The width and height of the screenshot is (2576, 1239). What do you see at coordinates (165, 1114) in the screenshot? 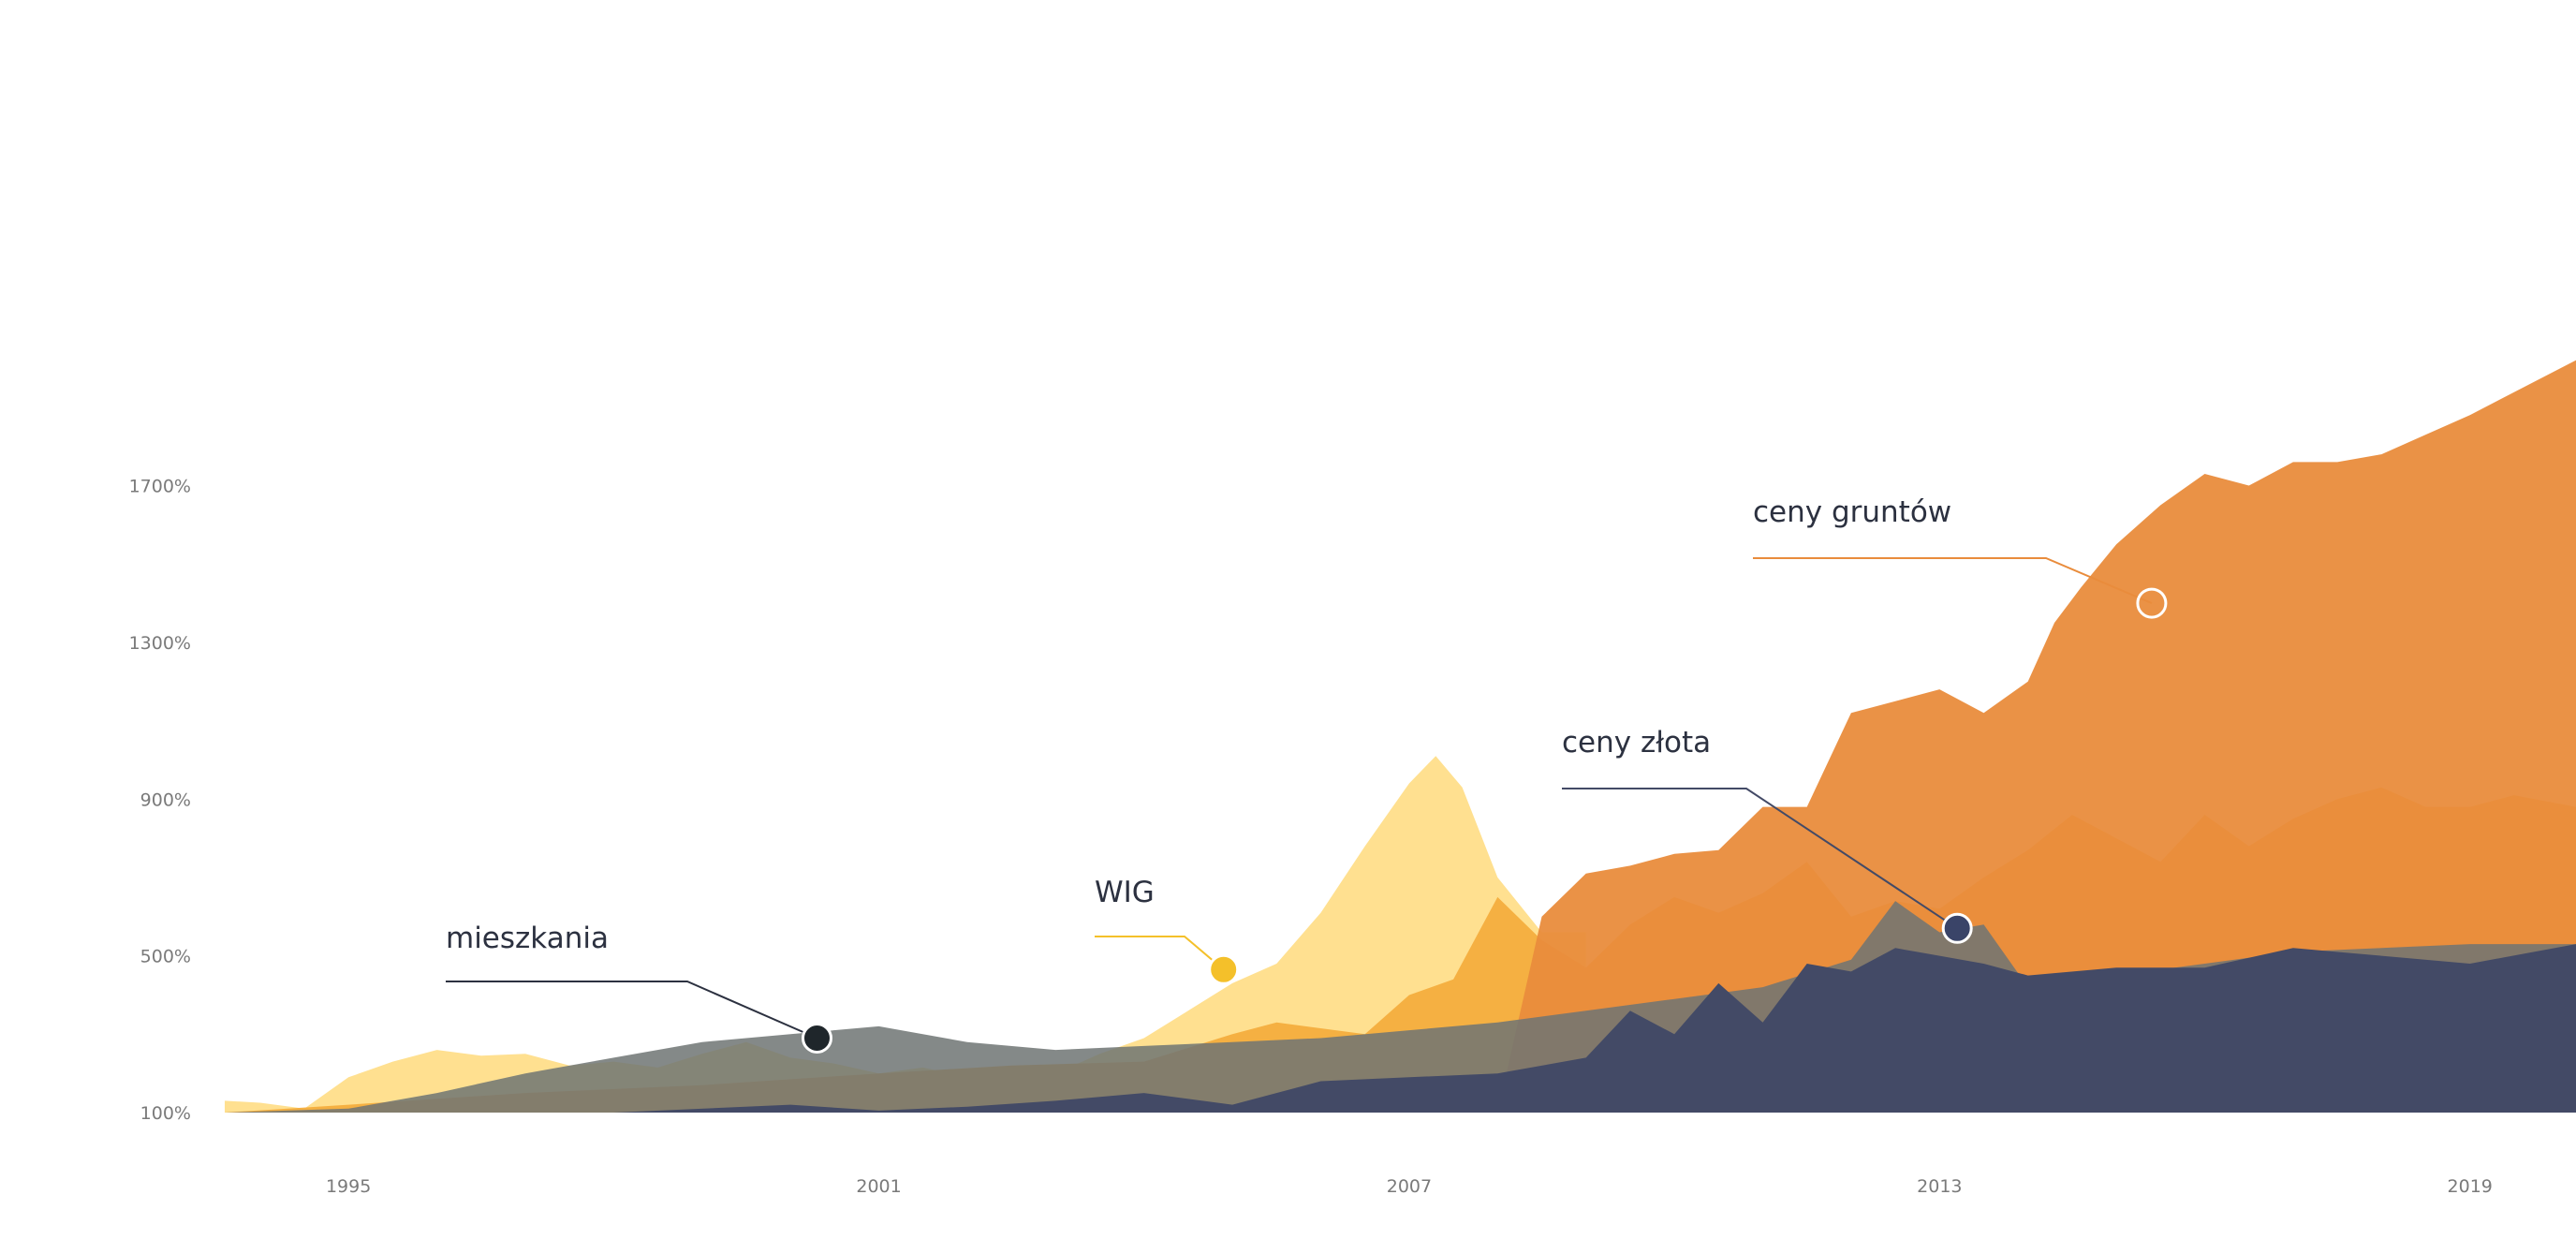
I see `y-tick-label: 100%` at bounding box center [165, 1114].